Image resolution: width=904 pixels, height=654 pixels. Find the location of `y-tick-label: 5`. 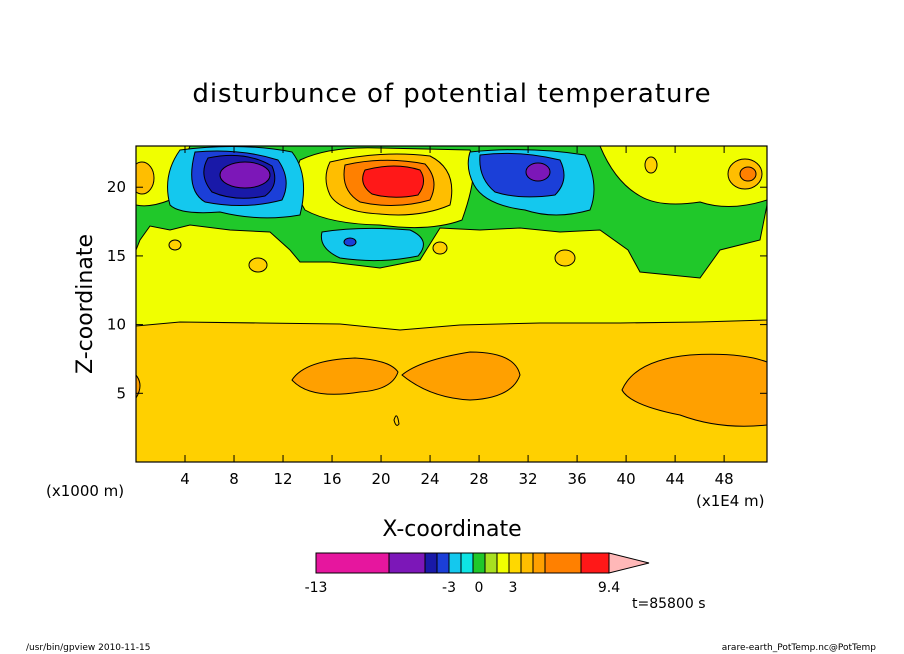

y-tick-label: 5 is located at coordinates (121, 393).